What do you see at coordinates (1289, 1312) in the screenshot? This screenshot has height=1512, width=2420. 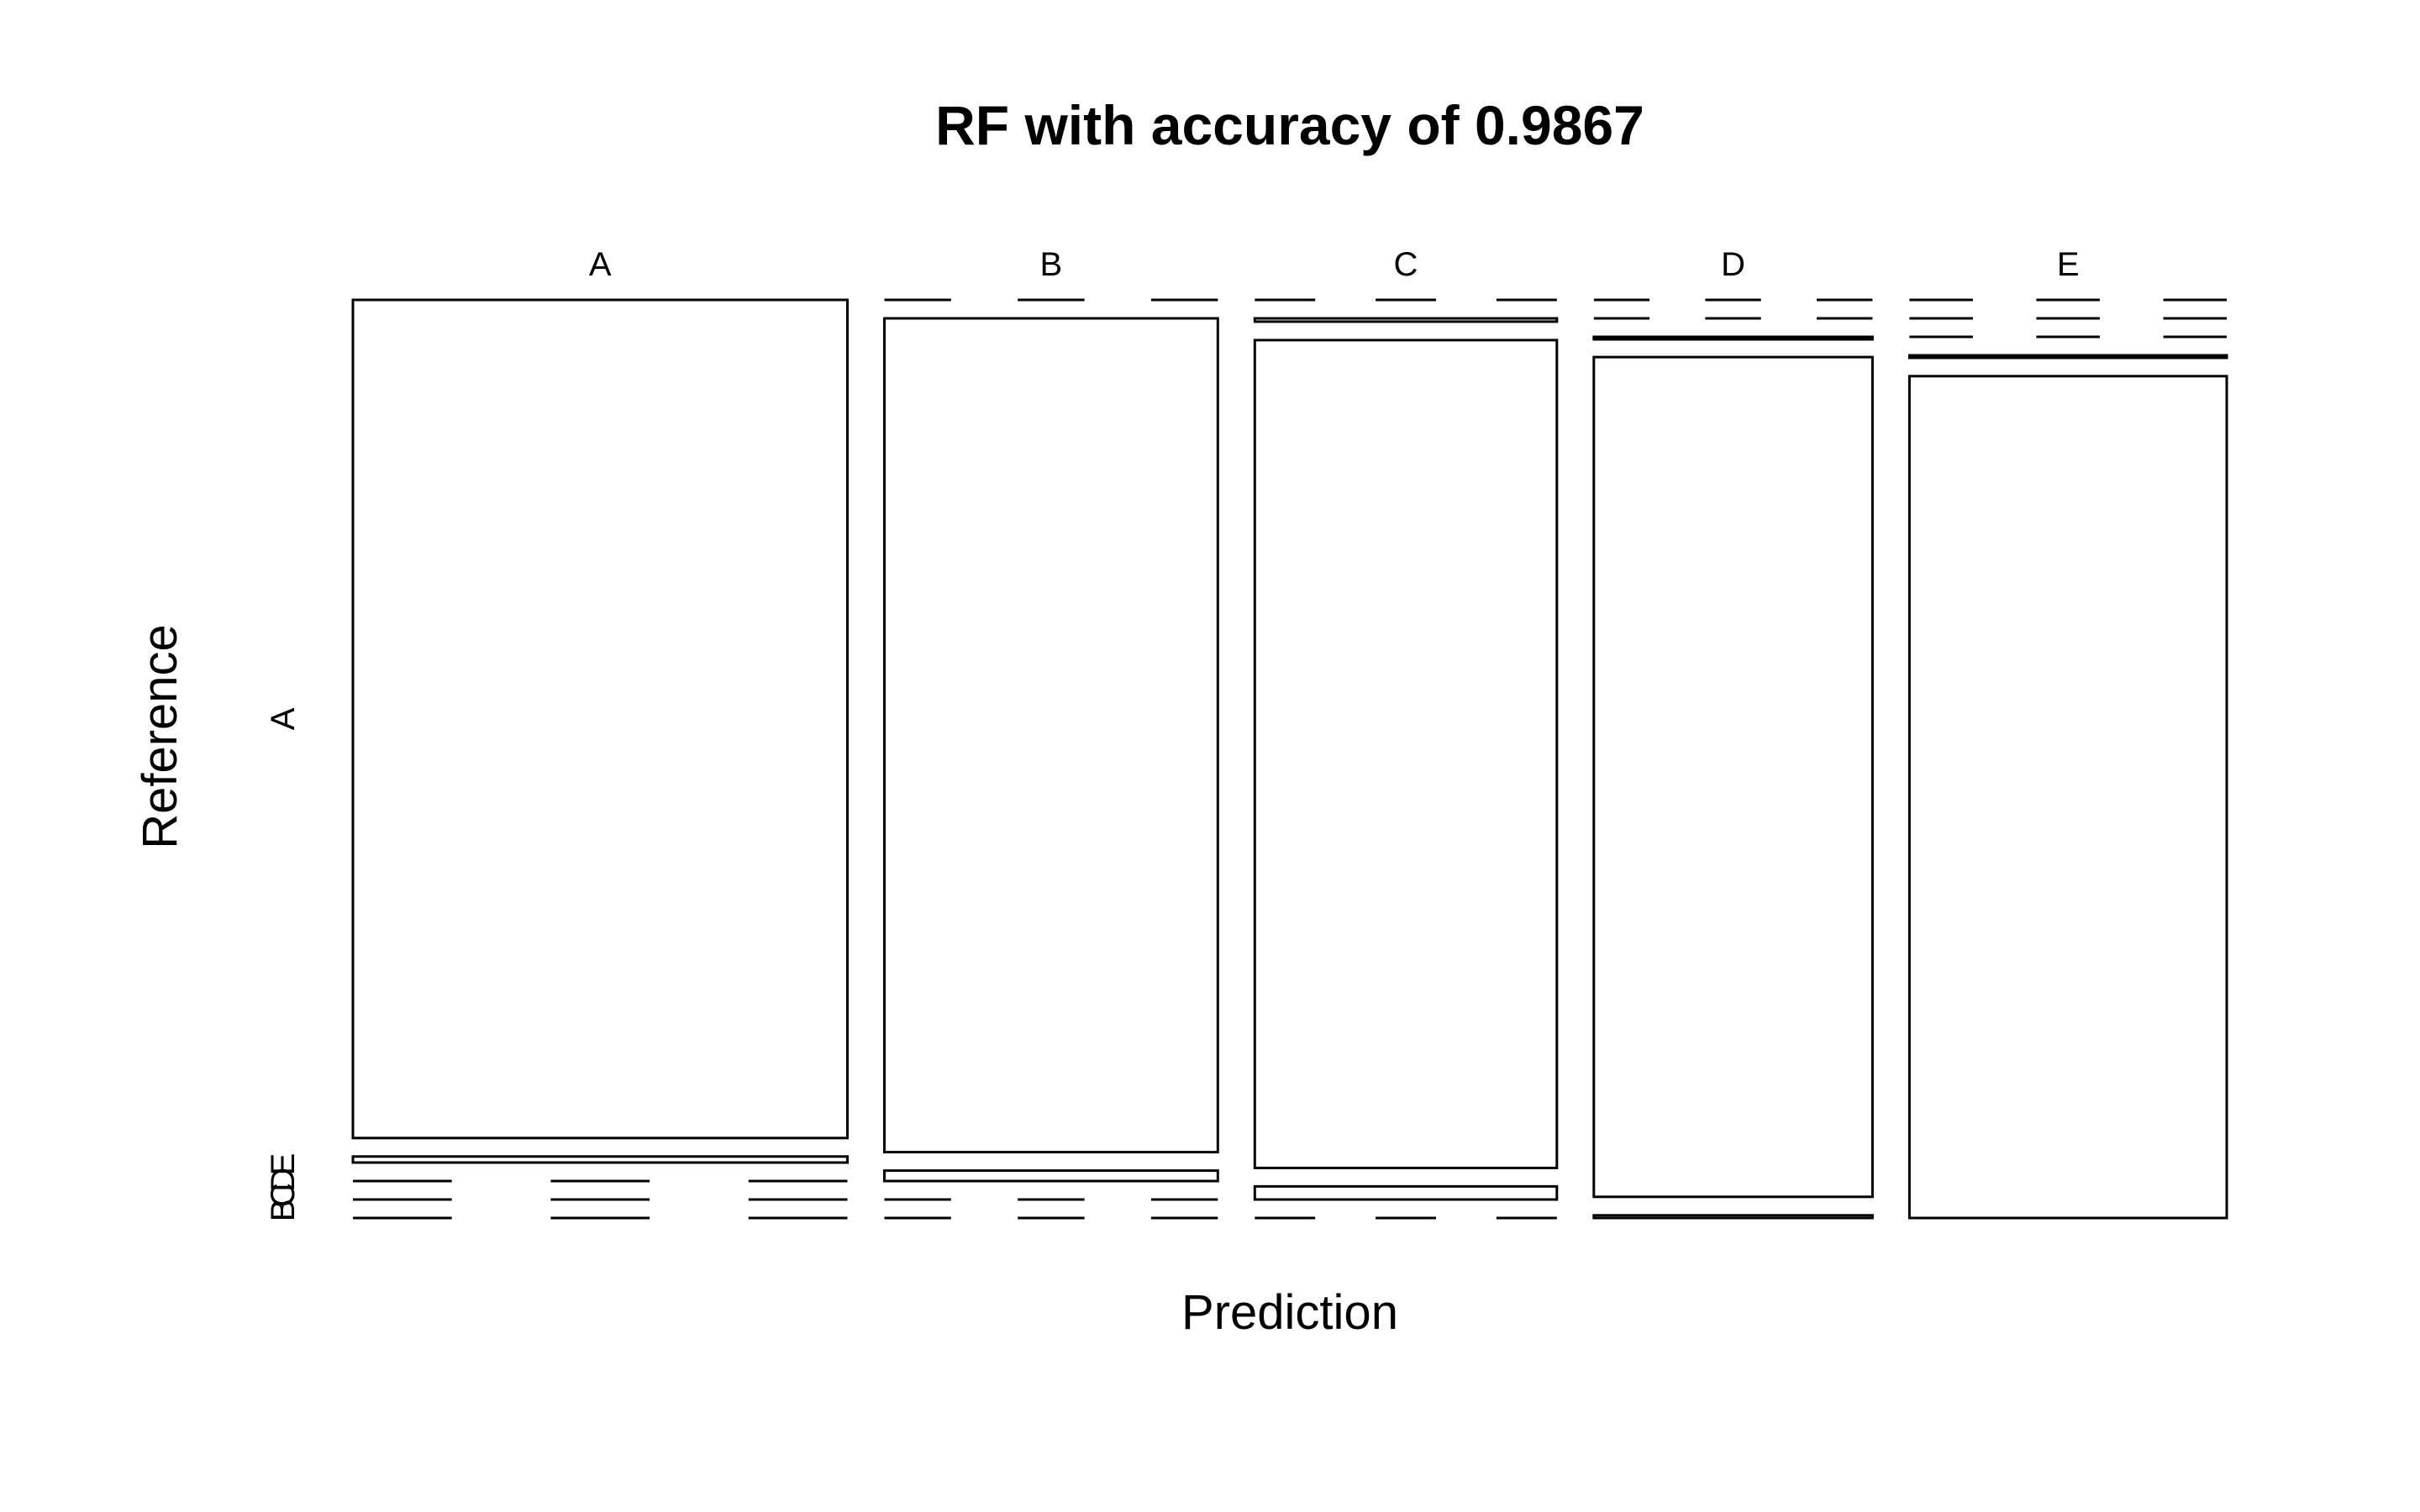 I see `x-axis-label: Prediction` at bounding box center [1289, 1312].